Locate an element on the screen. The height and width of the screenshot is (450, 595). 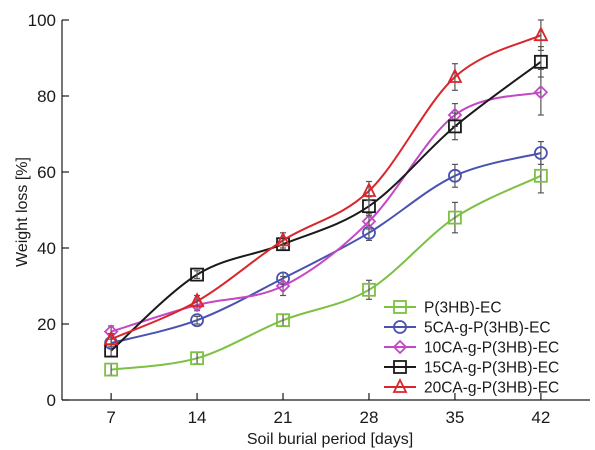
y-tick-label: 20 is located at coordinates (46, 324).